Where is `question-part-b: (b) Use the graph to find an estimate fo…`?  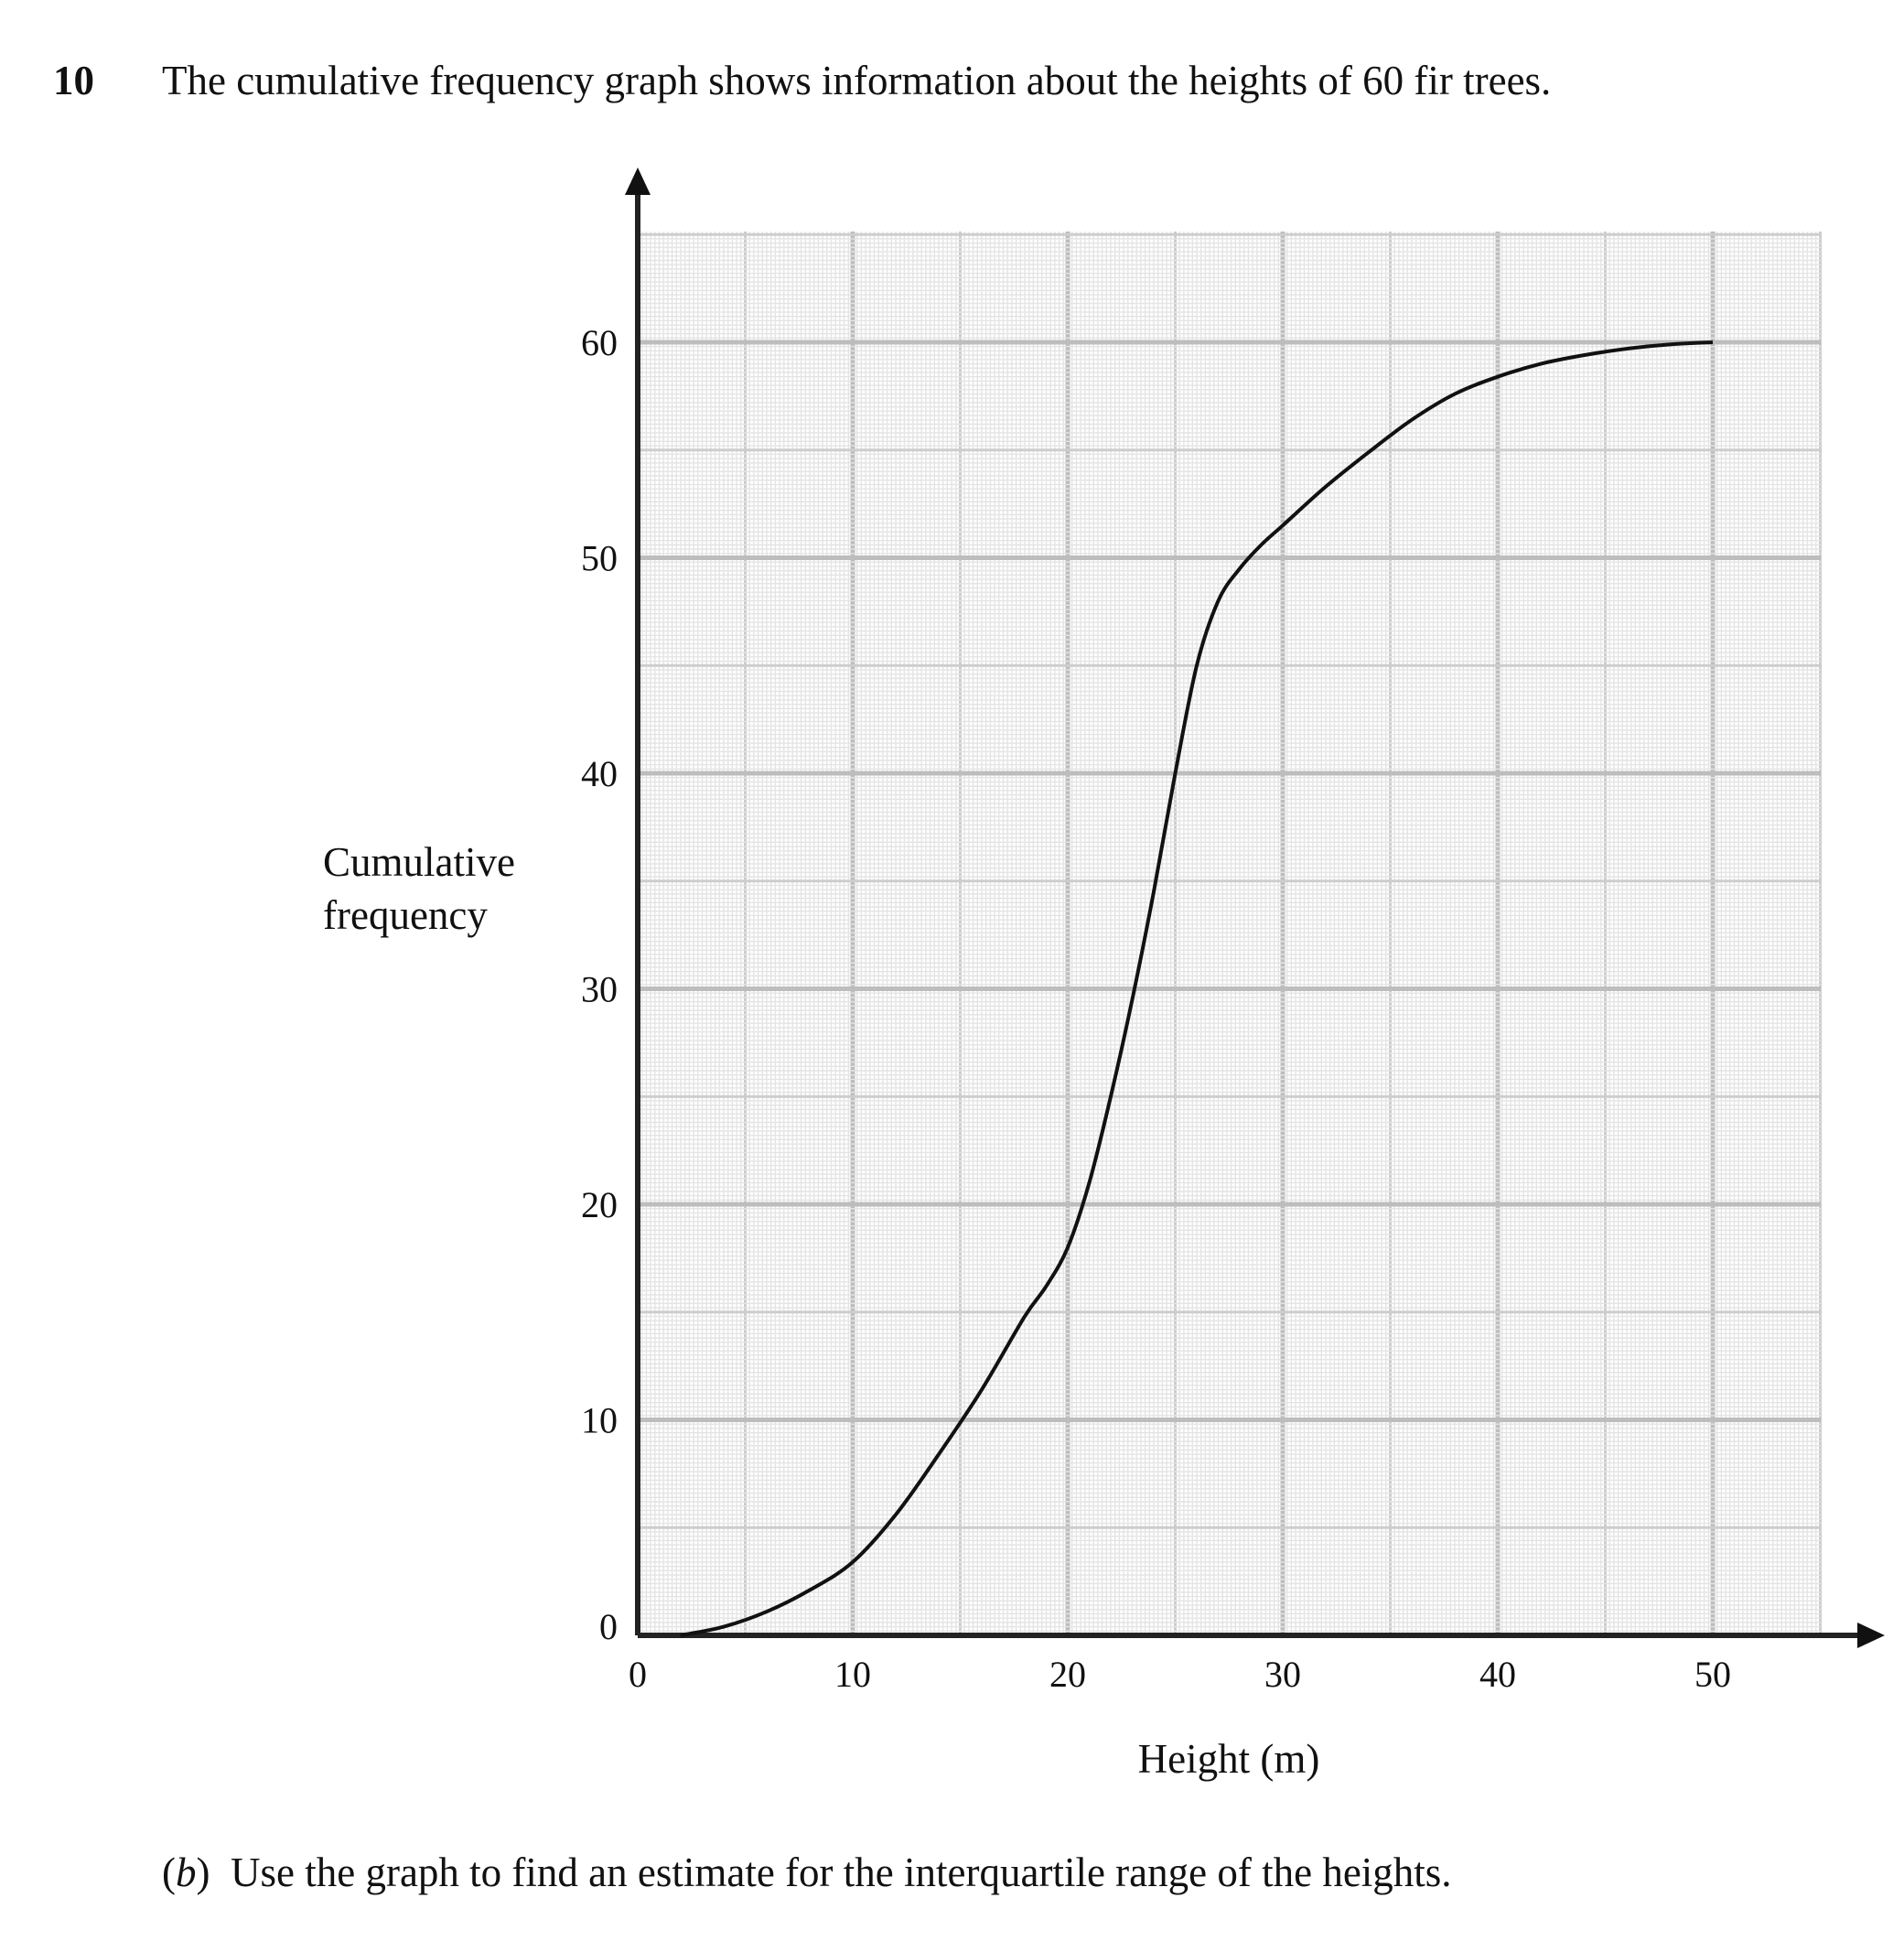 question-part-b: (b) Use the graph to find an estimate fo… is located at coordinates (807, 1872).